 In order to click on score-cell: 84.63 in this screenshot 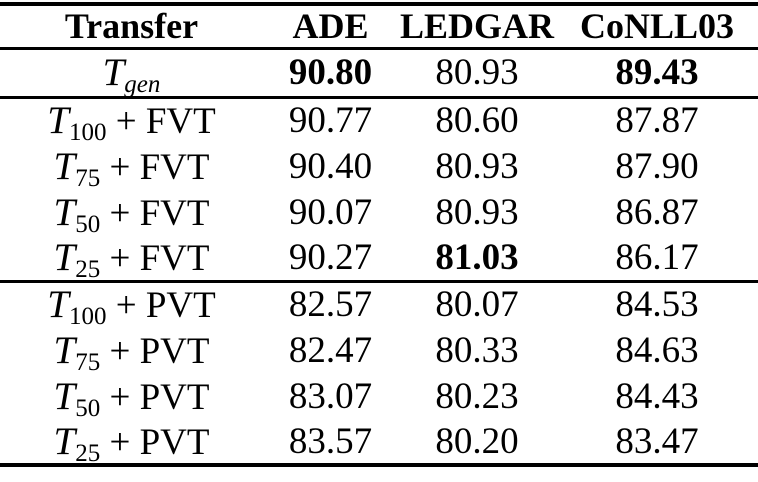, I will do `click(657, 350)`.